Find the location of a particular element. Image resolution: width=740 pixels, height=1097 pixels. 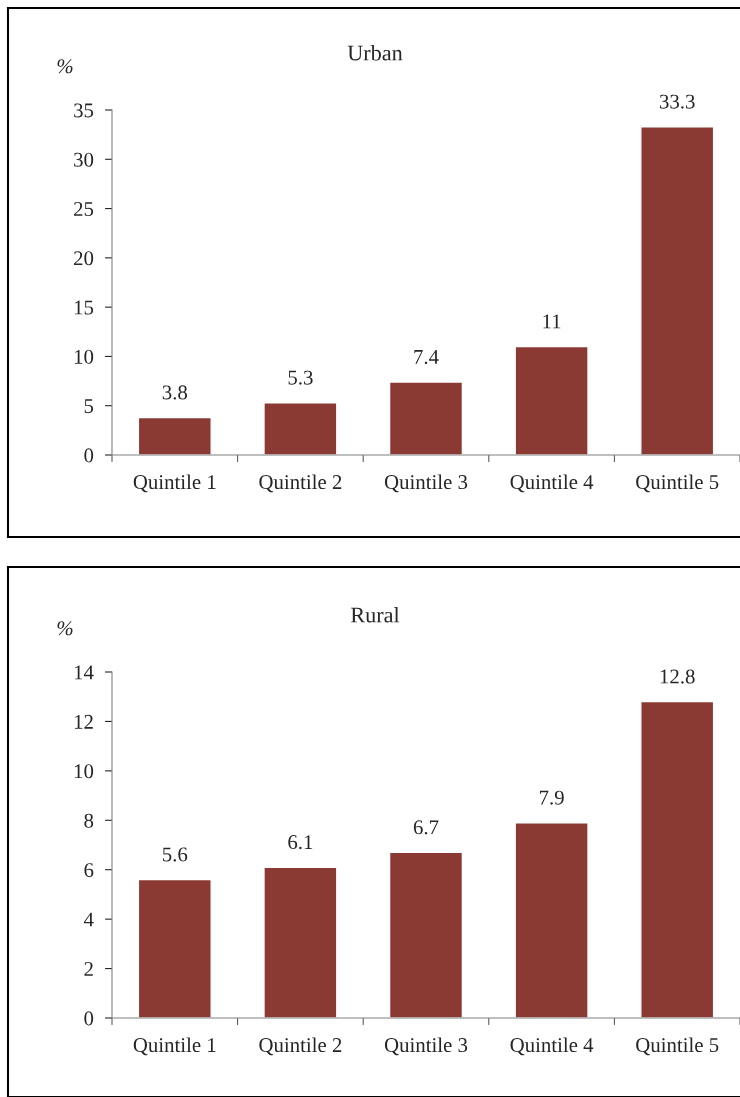

data-label: 7.9 is located at coordinates (551, 797).